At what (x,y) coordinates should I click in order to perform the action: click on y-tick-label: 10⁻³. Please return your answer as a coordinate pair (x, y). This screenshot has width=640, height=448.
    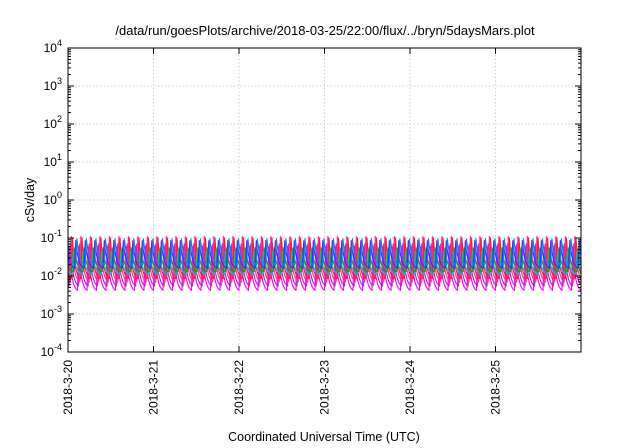
    Looking at the image, I should click on (51, 312).